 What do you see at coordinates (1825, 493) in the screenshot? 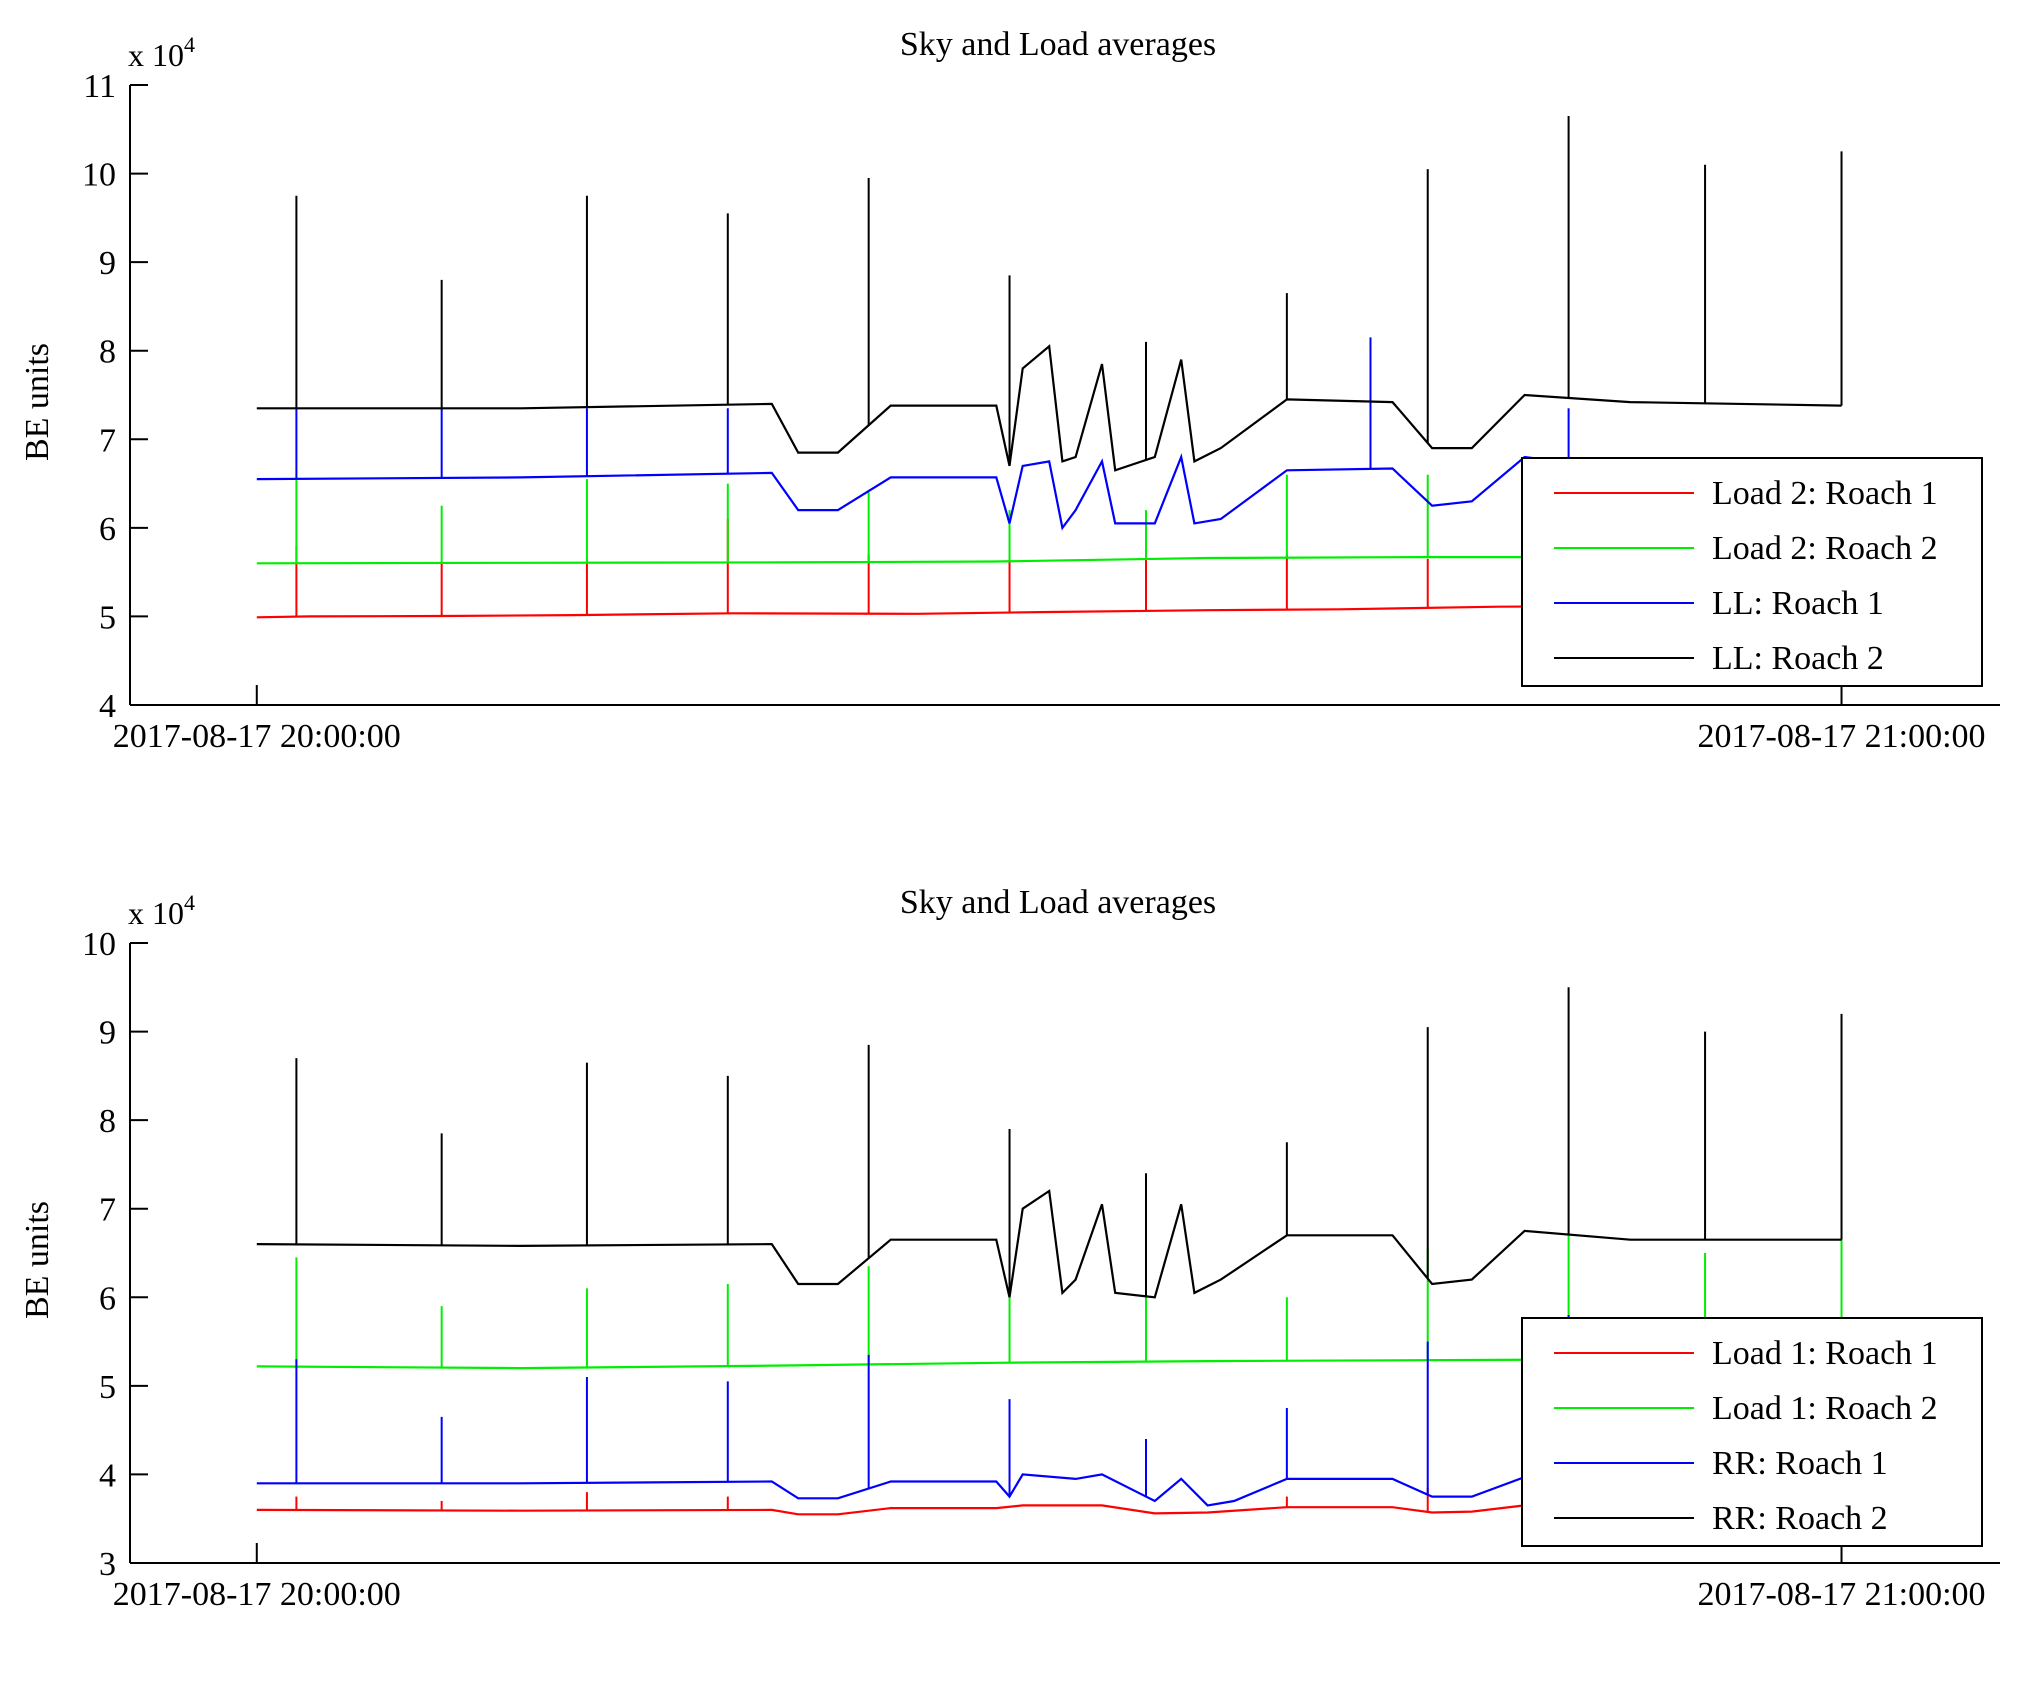
I see `legend-label: Load 2: Roach 1` at bounding box center [1825, 493].